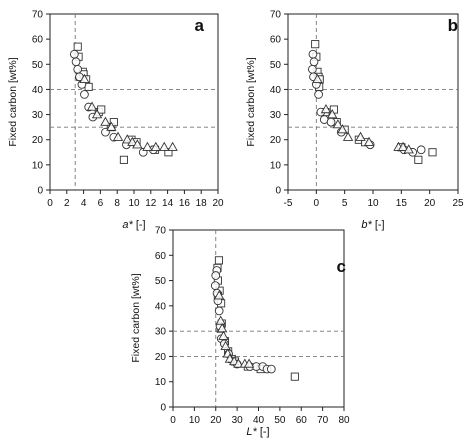 The image size is (474, 443). I want to click on panel-c-x-axis-variable: L*, so click(251, 432).